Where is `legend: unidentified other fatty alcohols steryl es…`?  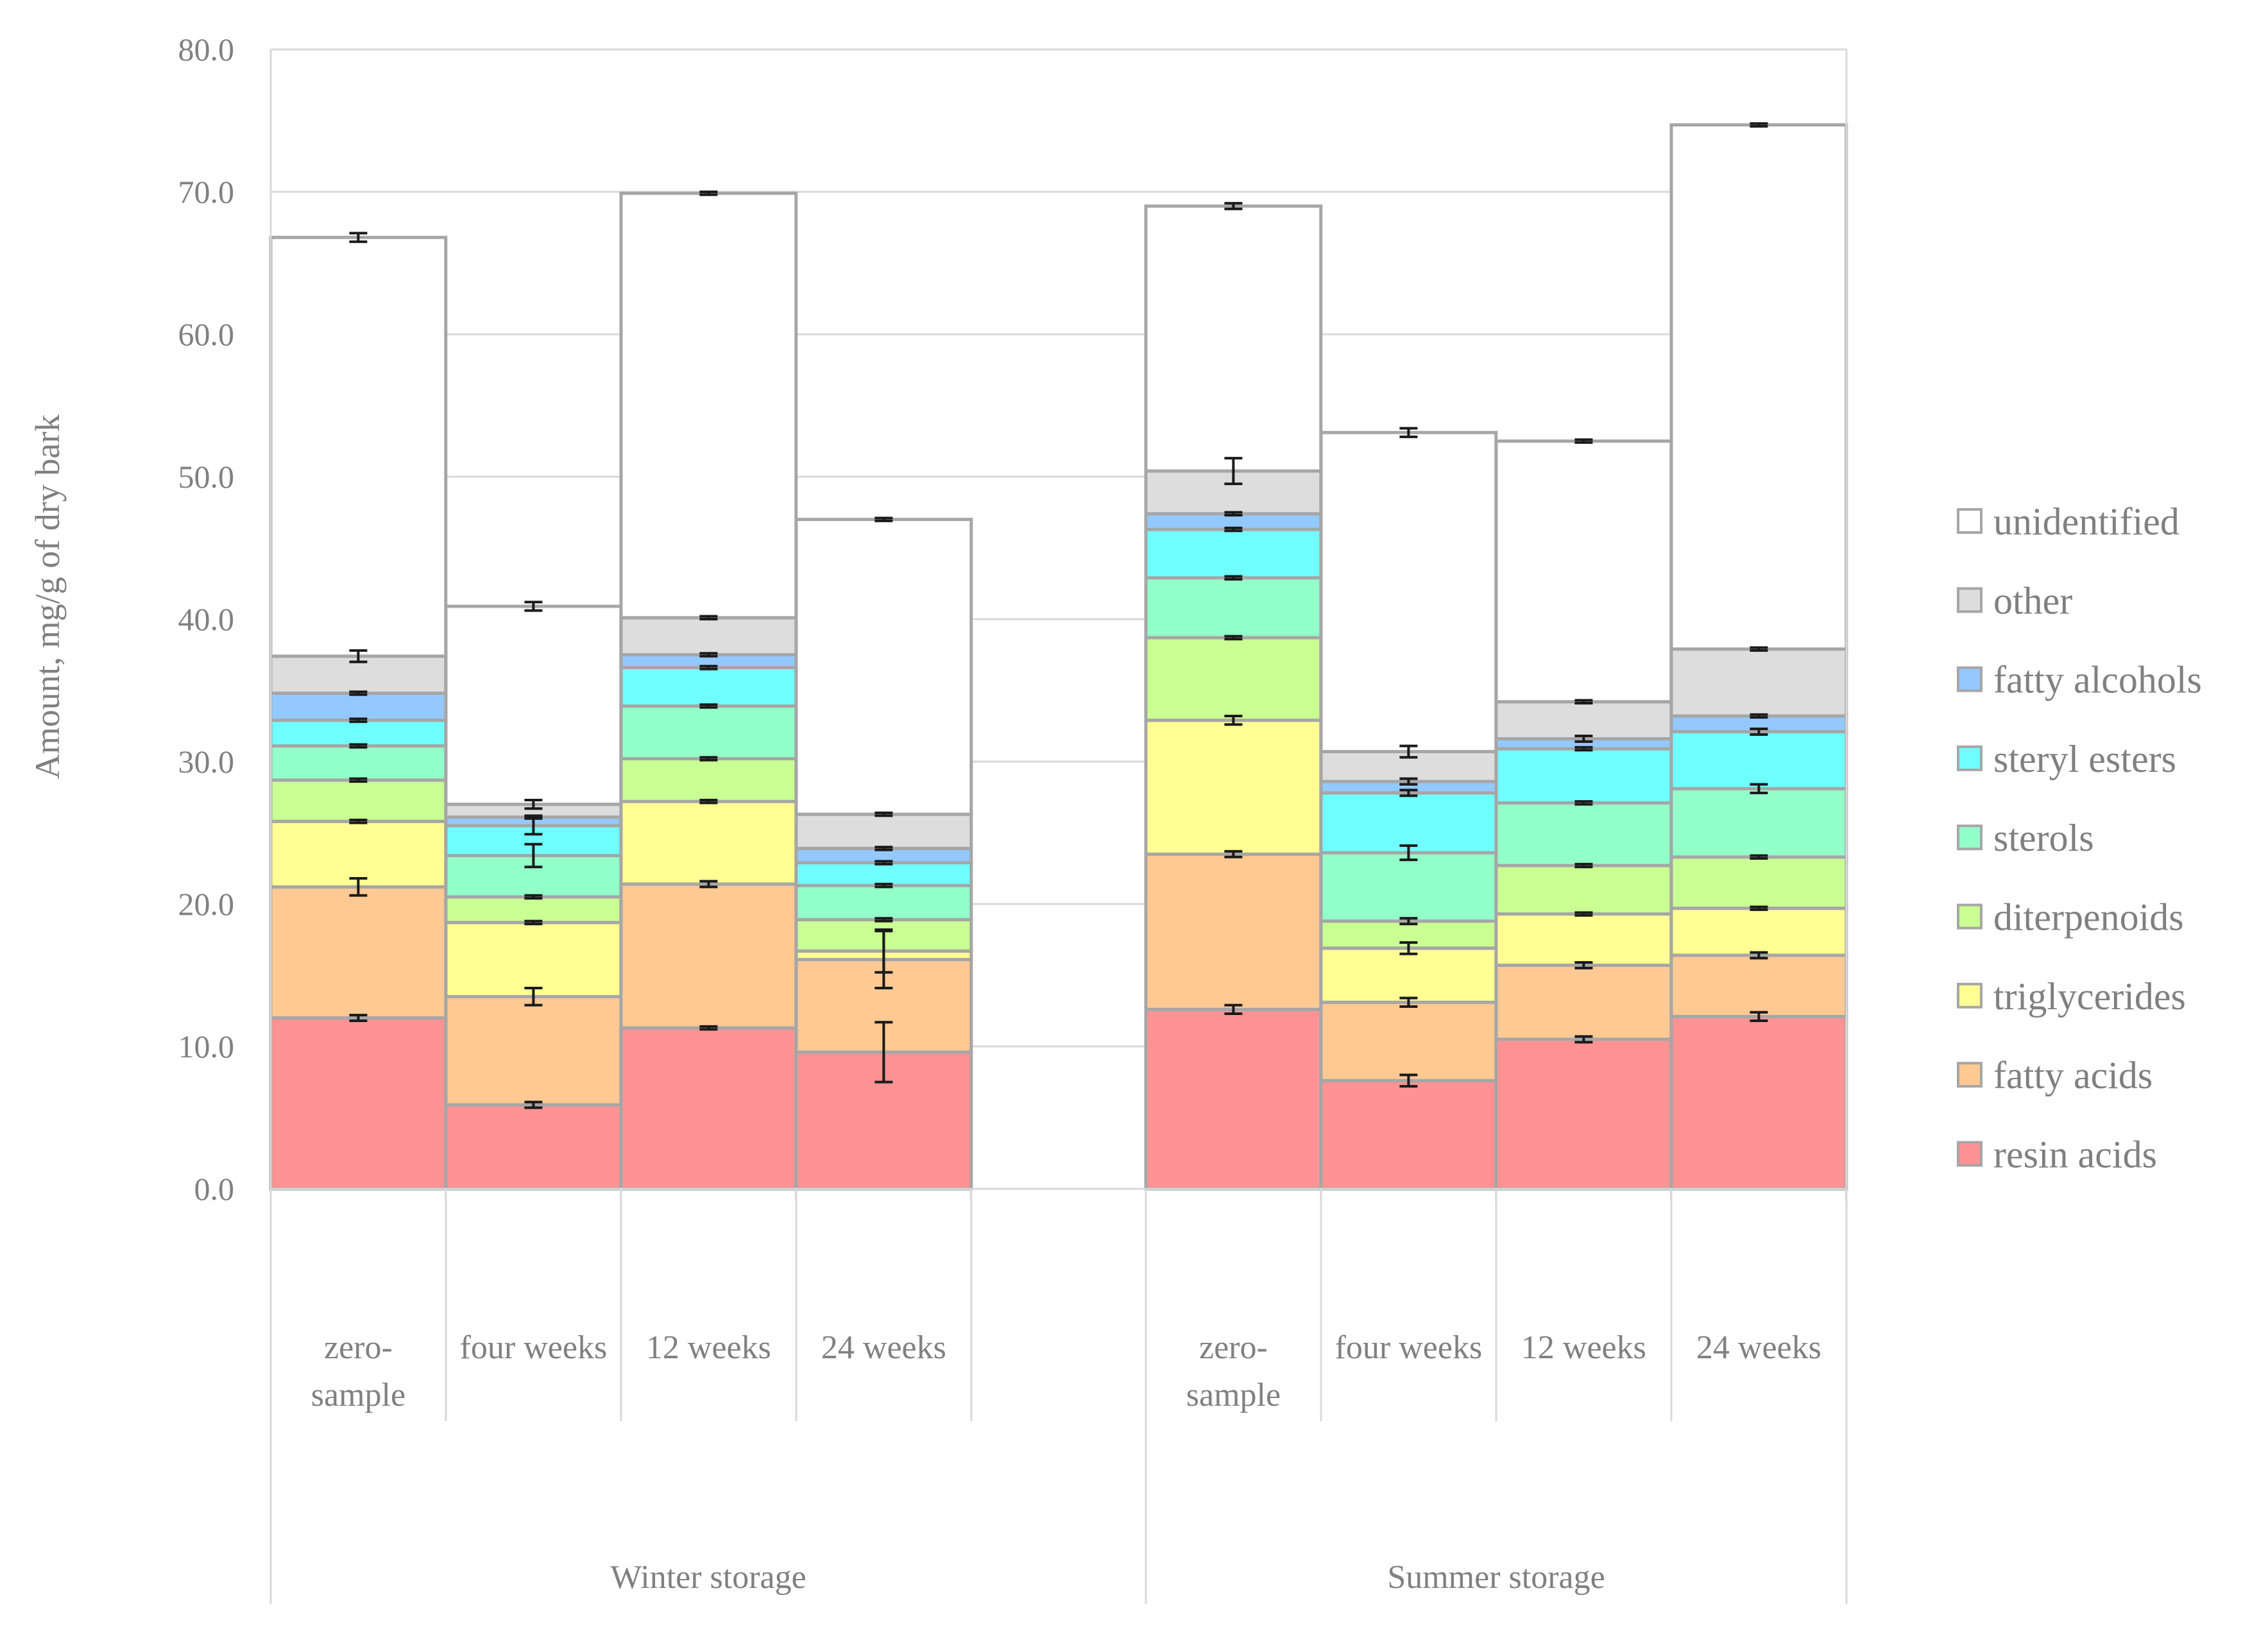
legend: unidentified other fatty alcohols steryl es… is located at coordinates (2079, 837).